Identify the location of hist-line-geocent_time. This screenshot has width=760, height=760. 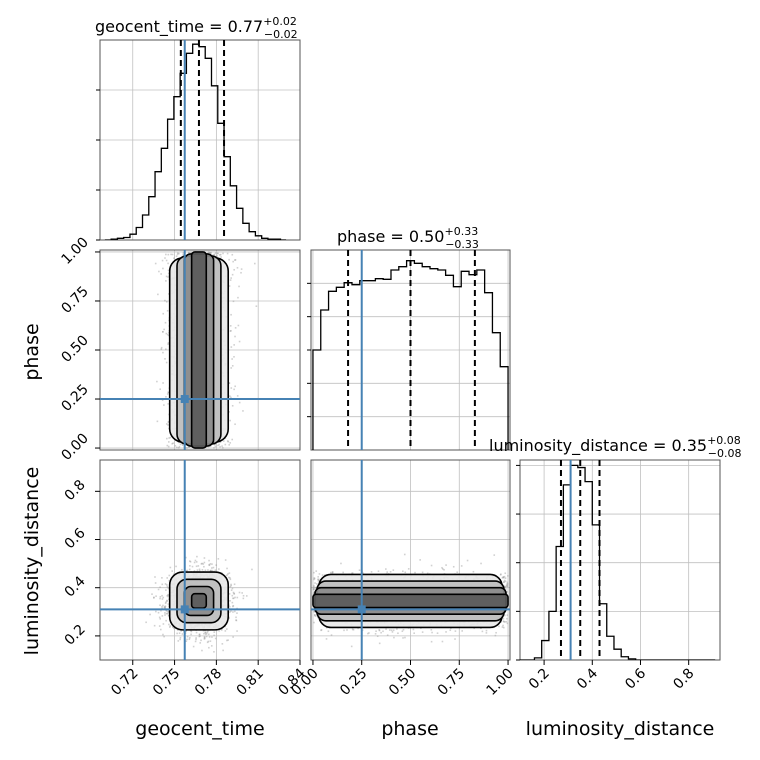
(195, 141).